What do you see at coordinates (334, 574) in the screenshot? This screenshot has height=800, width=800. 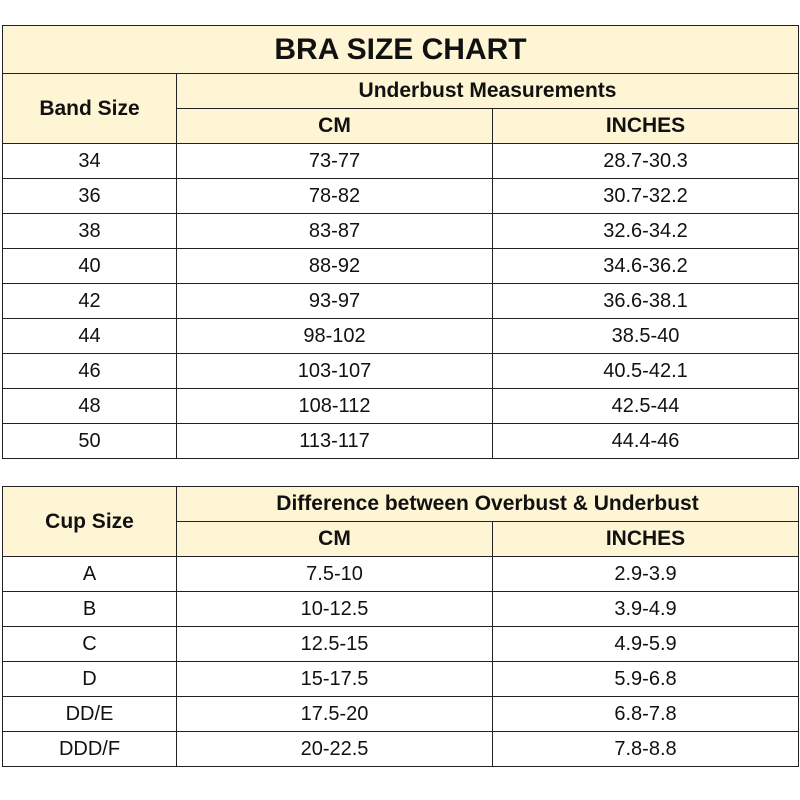 I see `cell: 7.5-10` at bounding box center [334, 574].